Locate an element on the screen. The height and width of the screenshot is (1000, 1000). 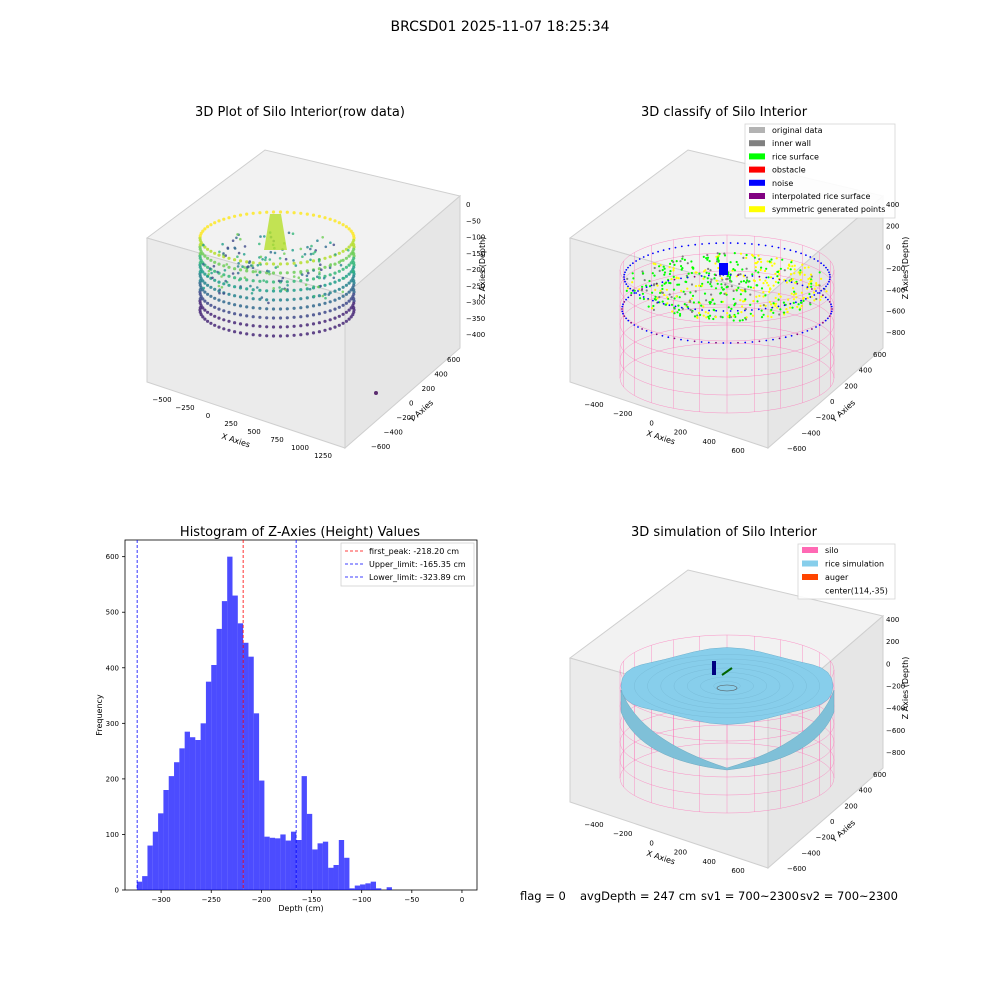
raw-ytick-label: −600 is located at coordinates (380, 447).